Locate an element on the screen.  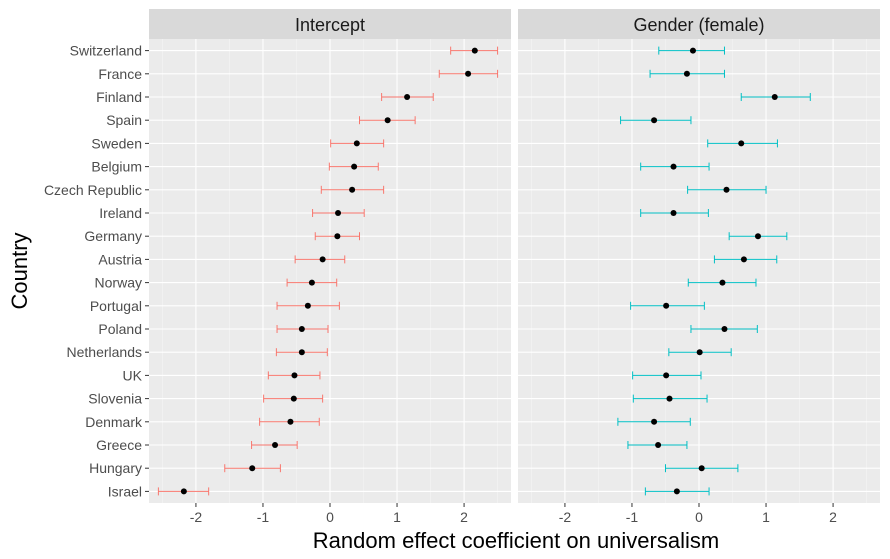
y-tick-label: Czech Republic is located at coordinates (93, 190).